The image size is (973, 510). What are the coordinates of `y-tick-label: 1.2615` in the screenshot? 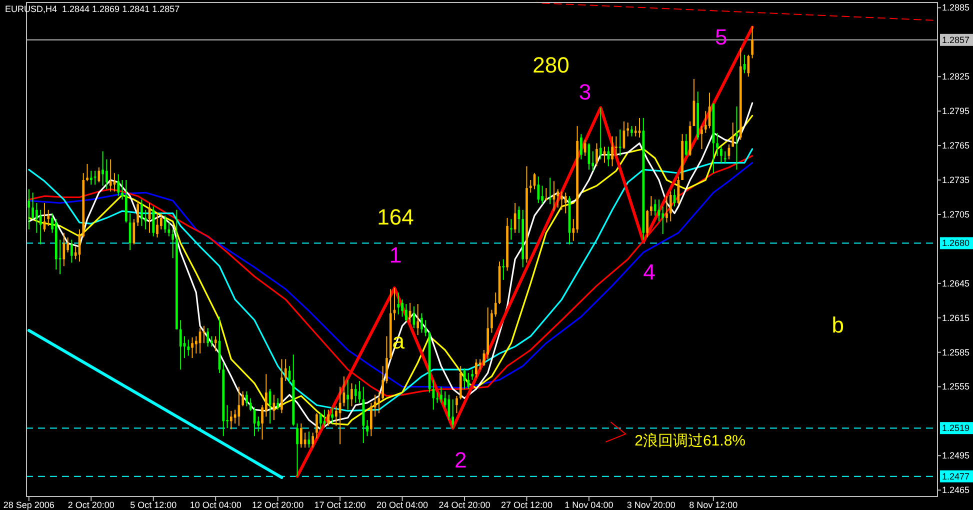 It's located at (956, 317).